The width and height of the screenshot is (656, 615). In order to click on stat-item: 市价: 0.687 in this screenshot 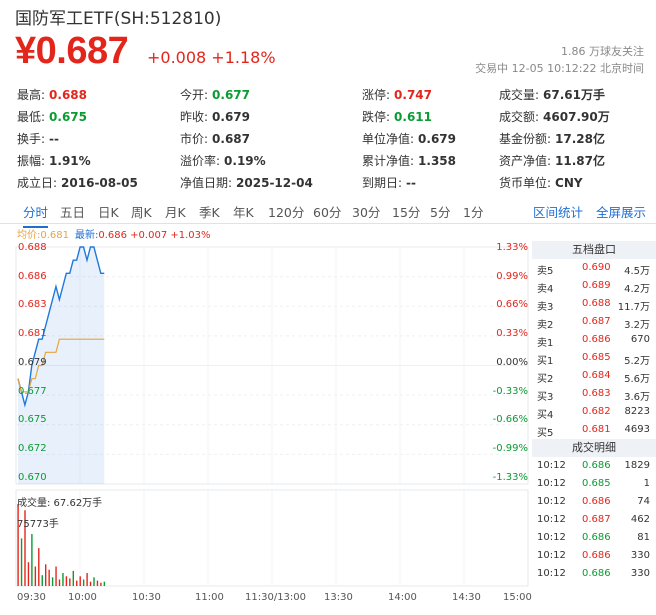, I will do `click(215, 138)`.